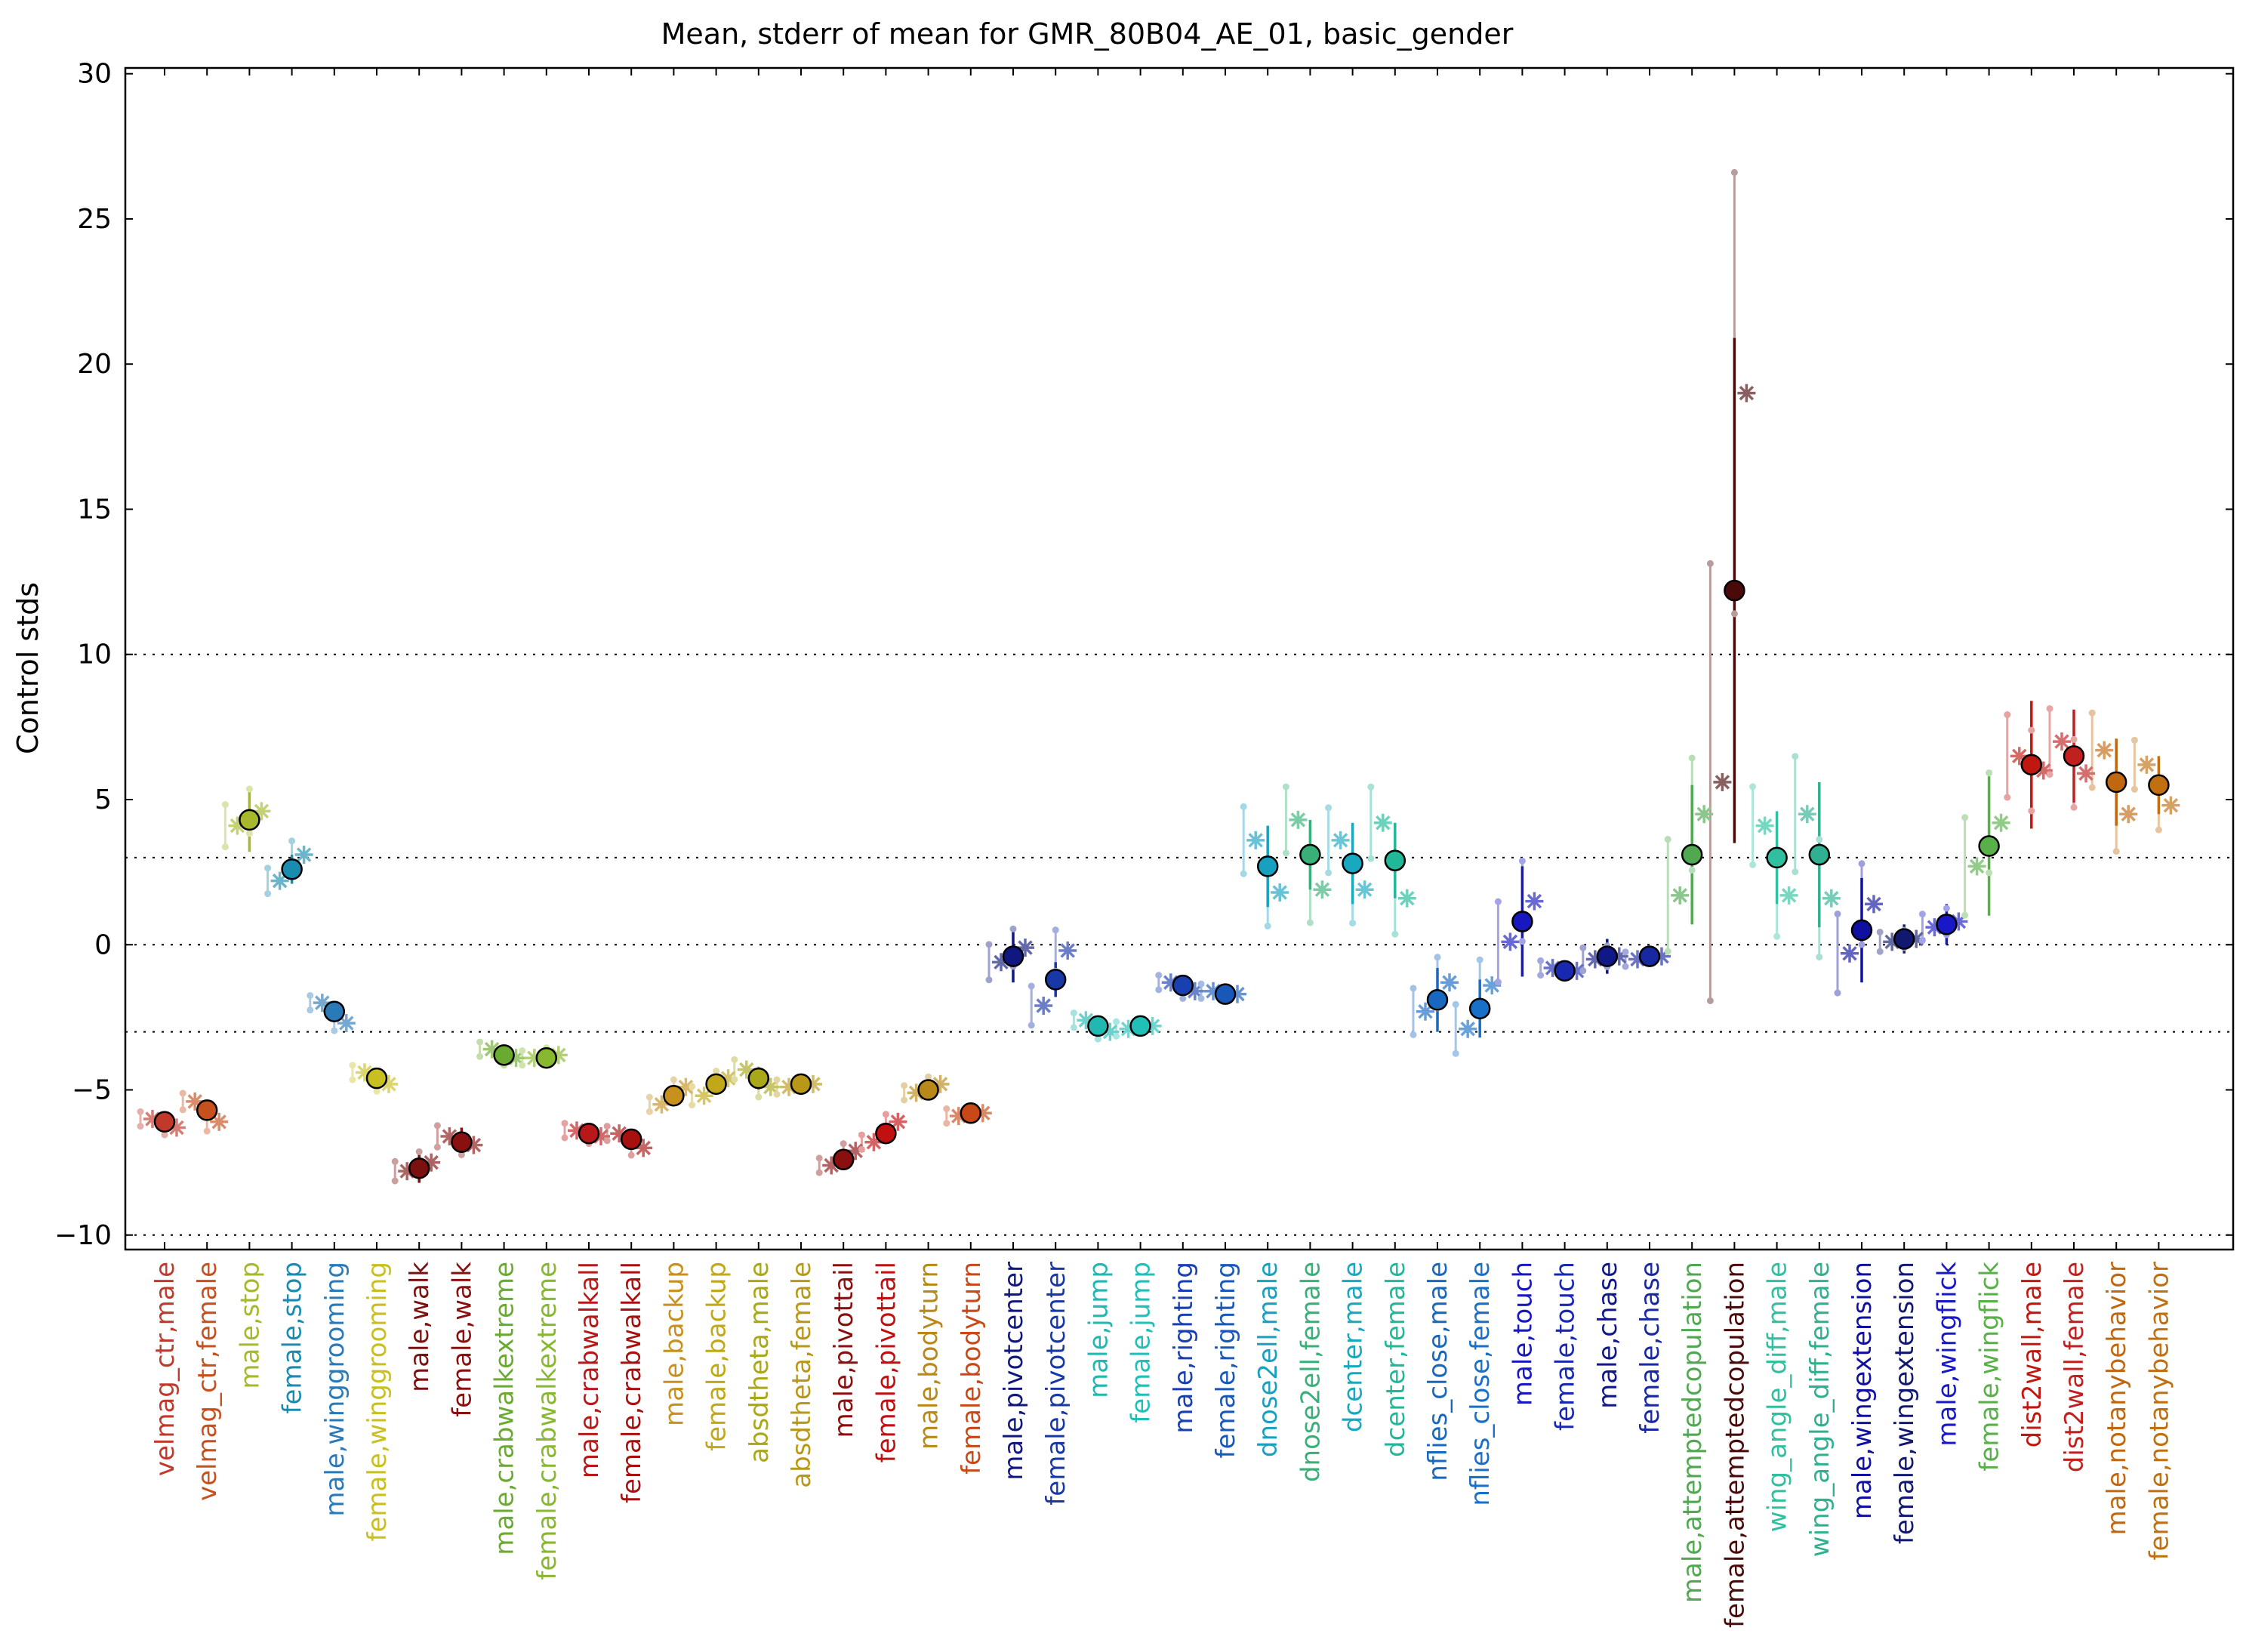  I want to click on x-tick-label: absdtheta,male, so click(760, 1362).